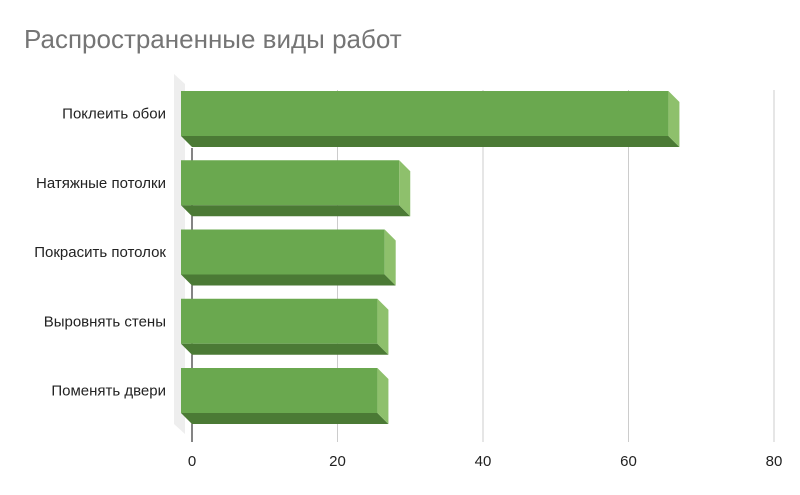 The width and height of the screenshot is (800, 495). Describe the element at coordinates (774, 461) in the screenshot. I see `x-tick-label: 80` at that location.